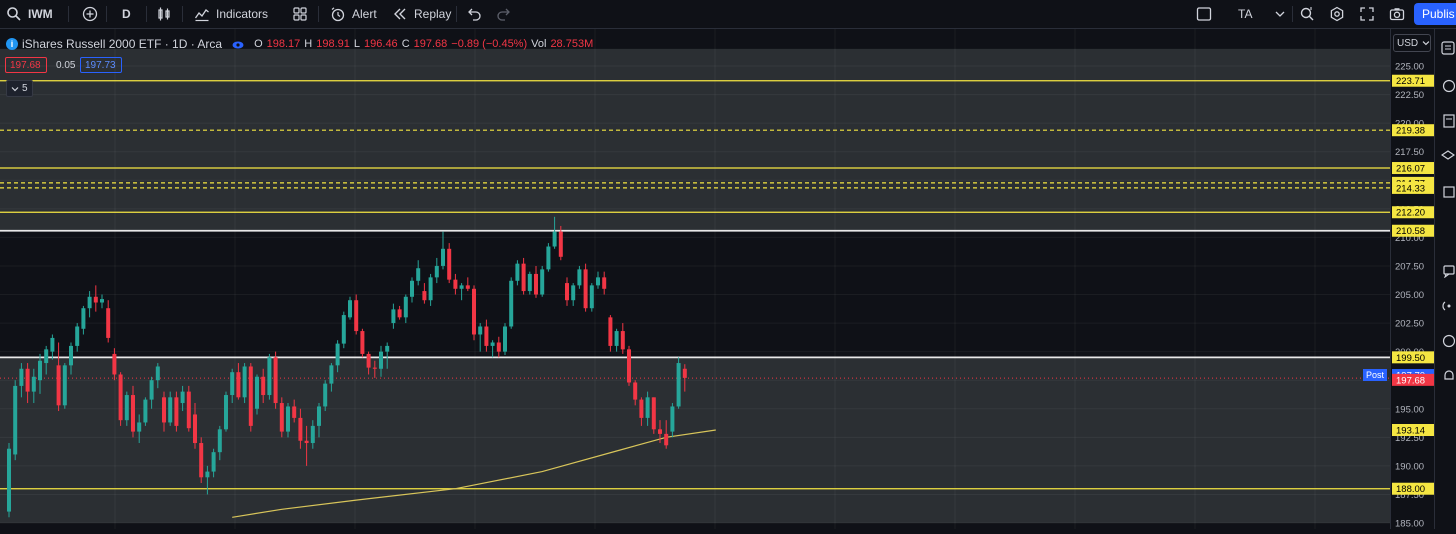  Describe the element at coordinates (1409, 409) in the screenshot. I see `price-tick-label: 195.00` at that location.